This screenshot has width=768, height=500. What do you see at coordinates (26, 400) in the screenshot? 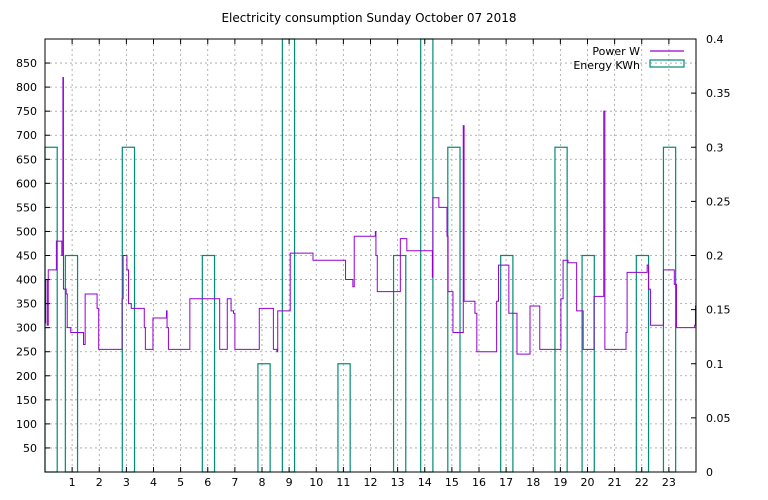
I see `y-tick-label: 150` at bounding box center [26, 400].